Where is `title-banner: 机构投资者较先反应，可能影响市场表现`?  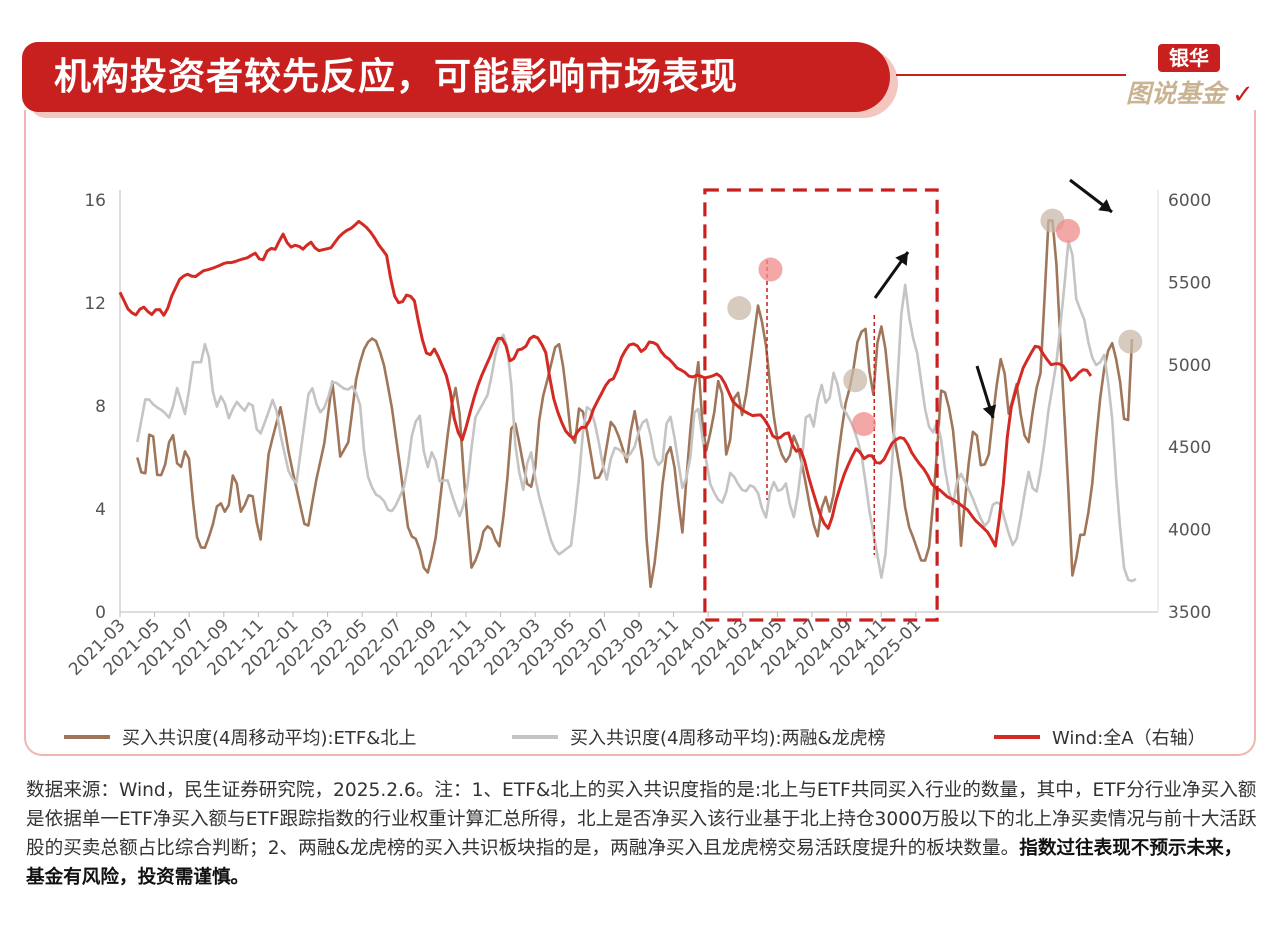 title-banner: 机构投资者较先反应，可能影响市场表现 is located at coordinates (456, 77).